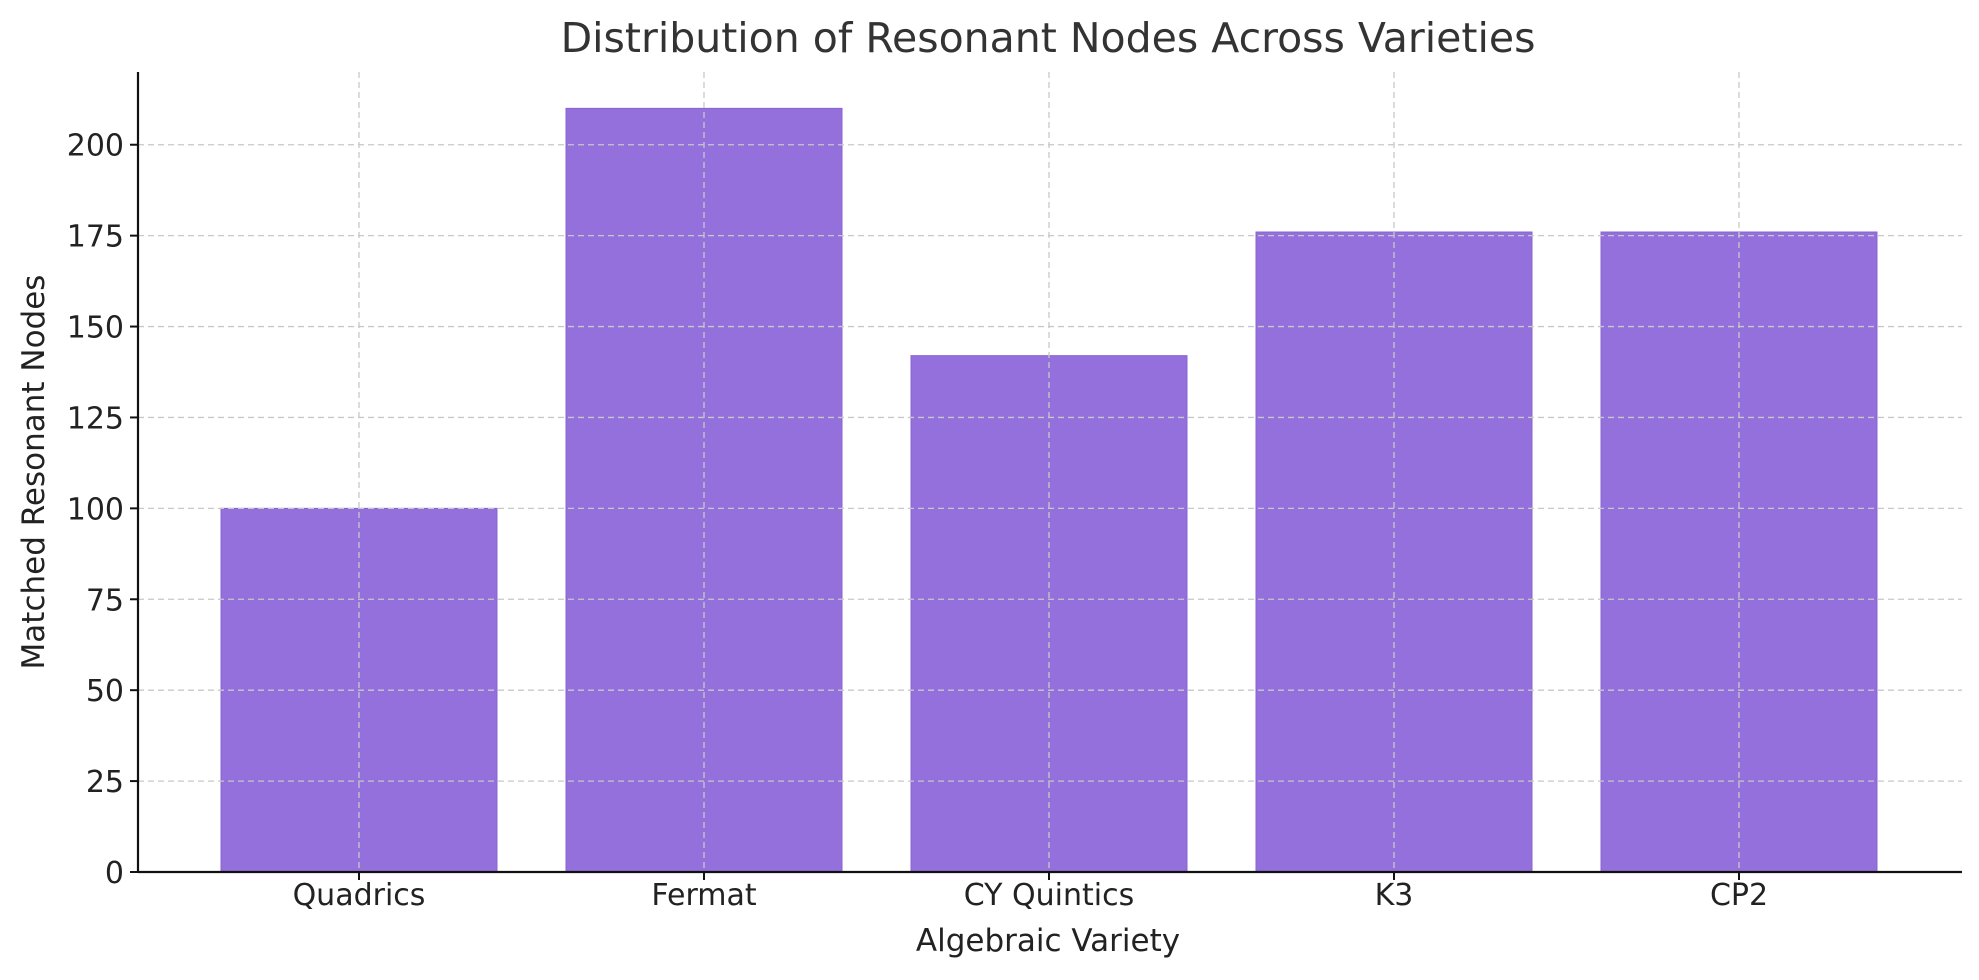  What do you see at coordinates (114, 873) in the screenshot?
I see `y-tick-label: 0` at bounding box center [114, 873].